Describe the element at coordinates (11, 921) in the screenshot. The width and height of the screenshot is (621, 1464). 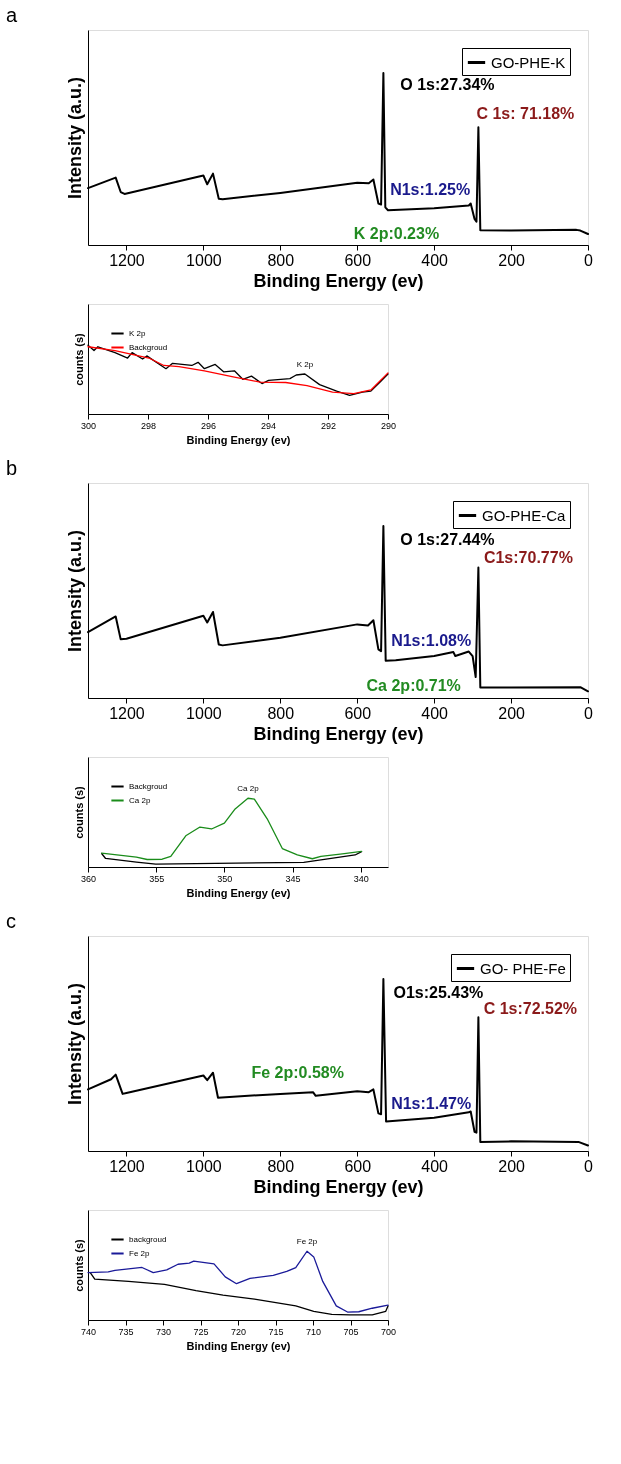
I see `chart-title: c` at that location.